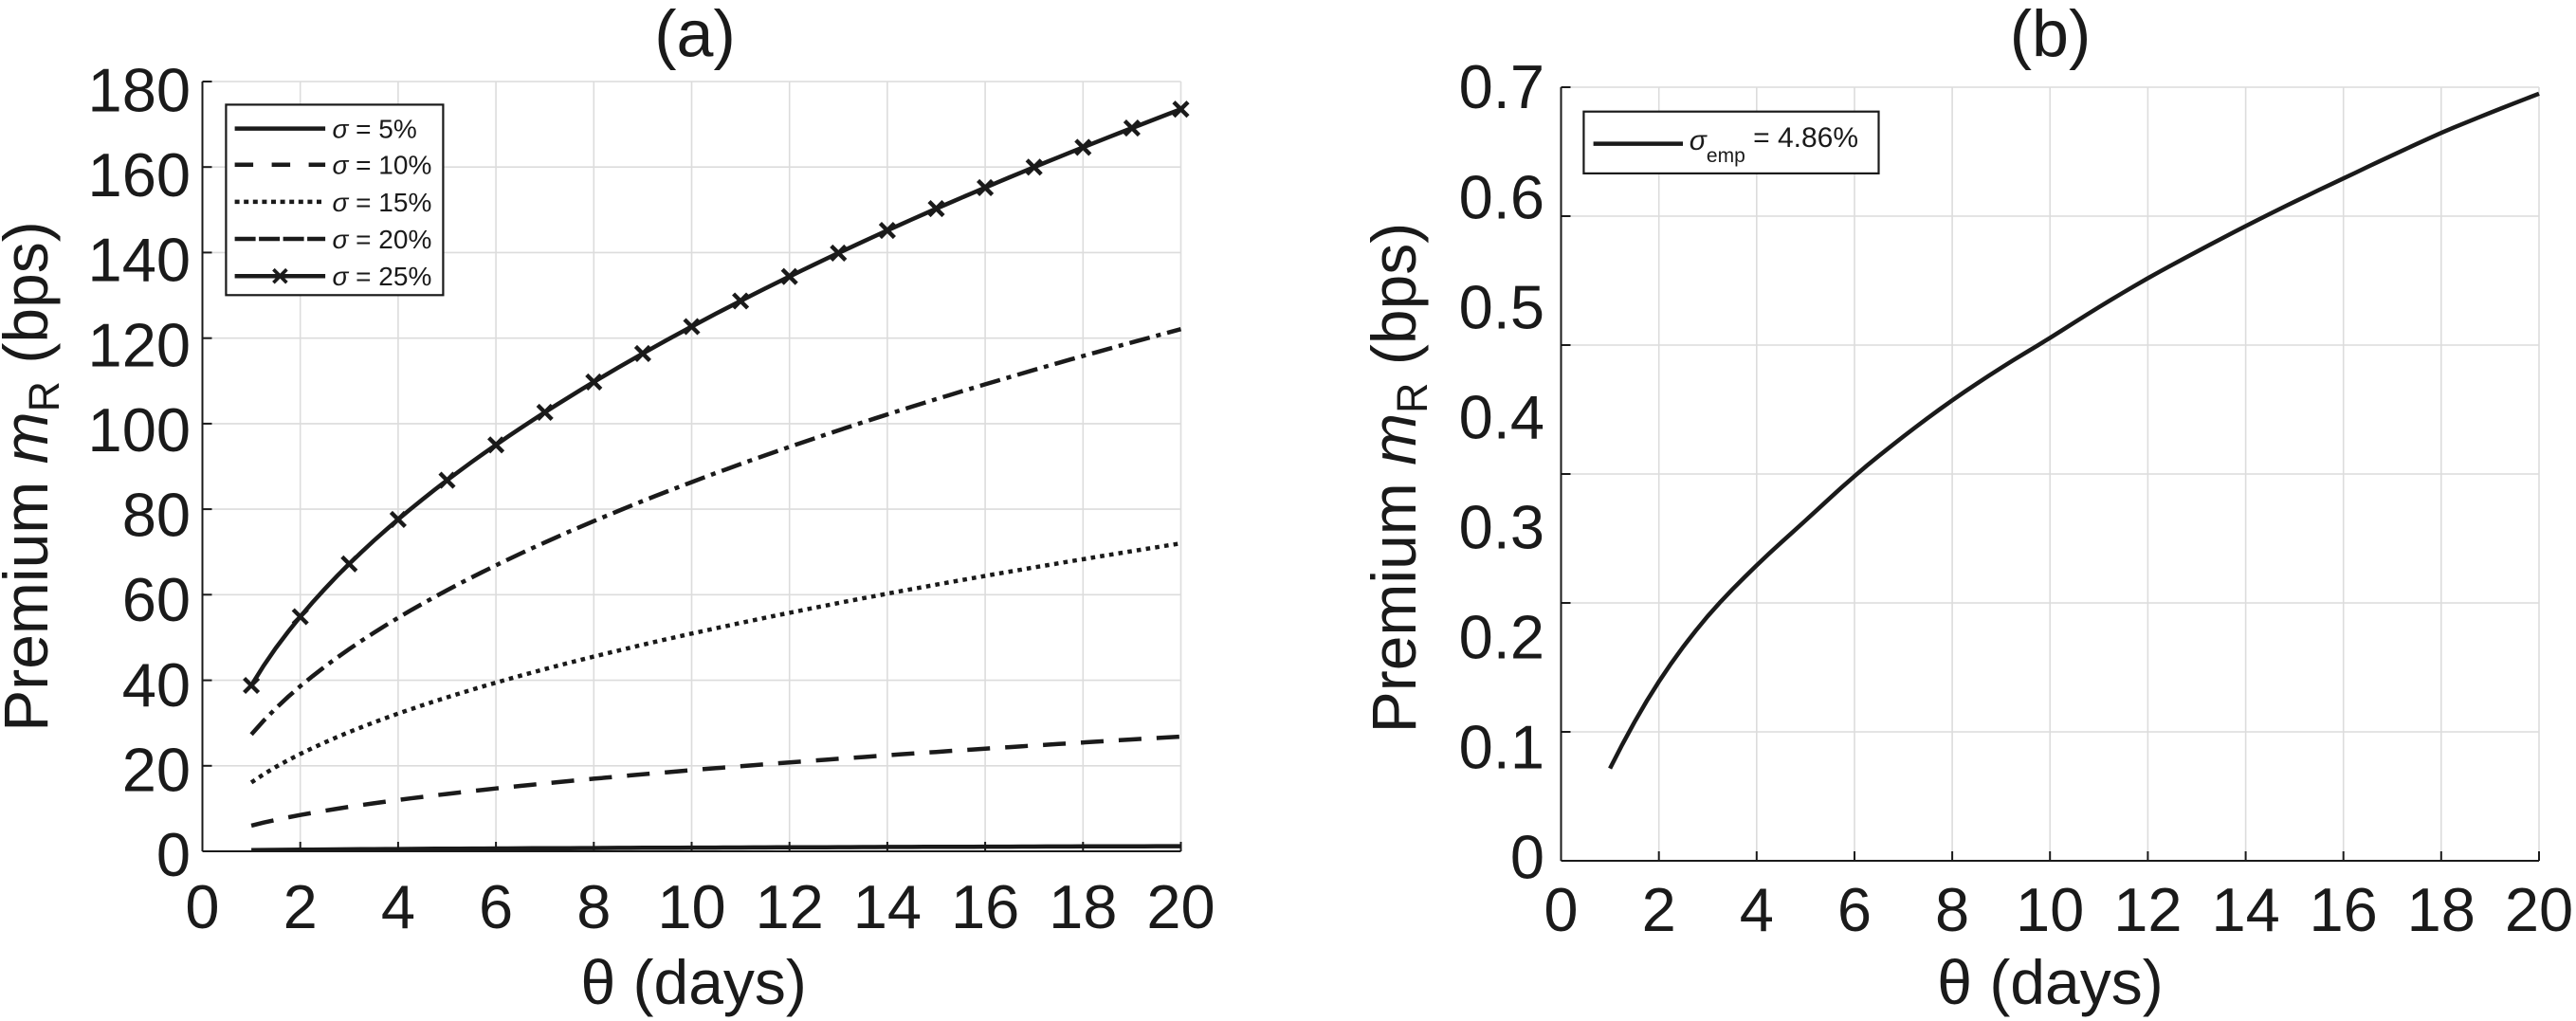 The image size is (2576, 1021). I want to click on svg-text: 100, so click(139, 430).